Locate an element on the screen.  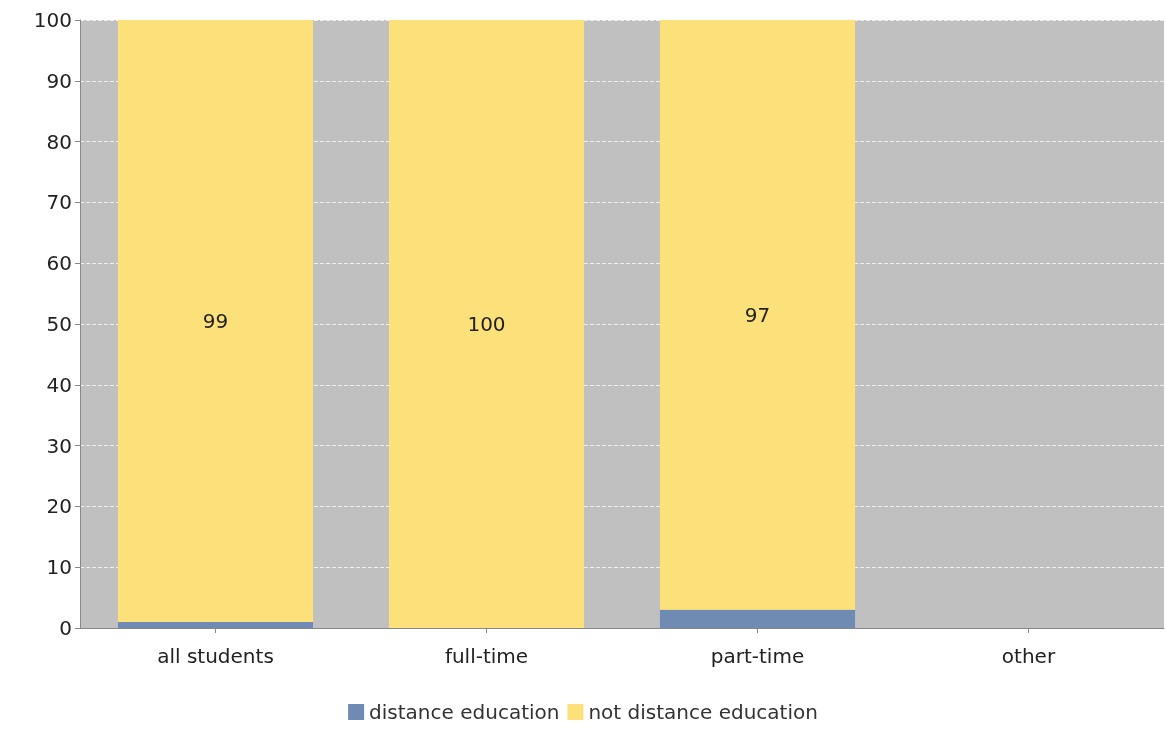
data-label: 97 is located at coordinates (757, 314).